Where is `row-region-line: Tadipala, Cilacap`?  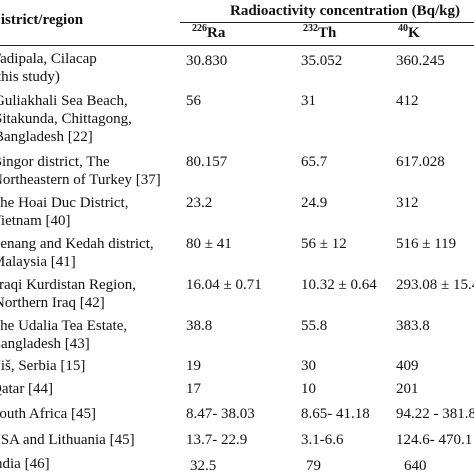
row-region-line: Tadipala, Cilacap is located at coordinates (48, 59).